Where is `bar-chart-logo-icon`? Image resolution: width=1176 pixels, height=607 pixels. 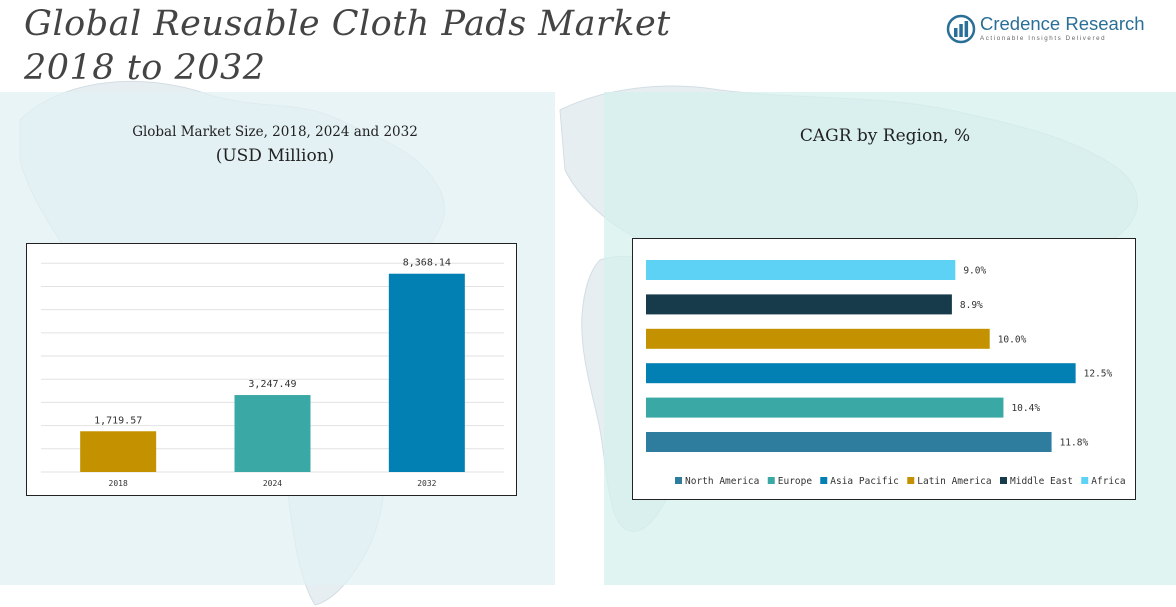 bar-chart-logo-icon is located at coordinates (961, 29).